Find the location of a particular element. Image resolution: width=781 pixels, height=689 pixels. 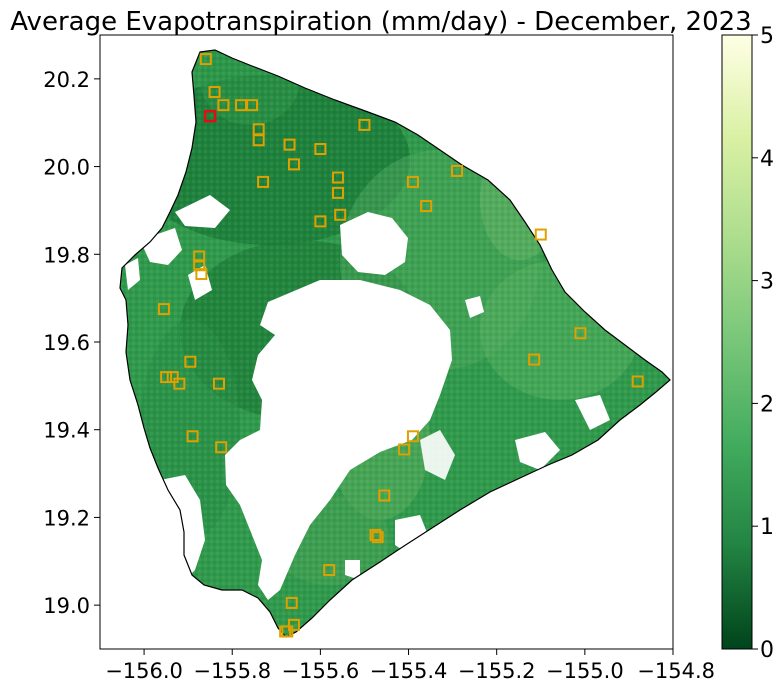

colorbar-ticks: 0 1 2 3 4 5 is located at coordinates (763, 343).